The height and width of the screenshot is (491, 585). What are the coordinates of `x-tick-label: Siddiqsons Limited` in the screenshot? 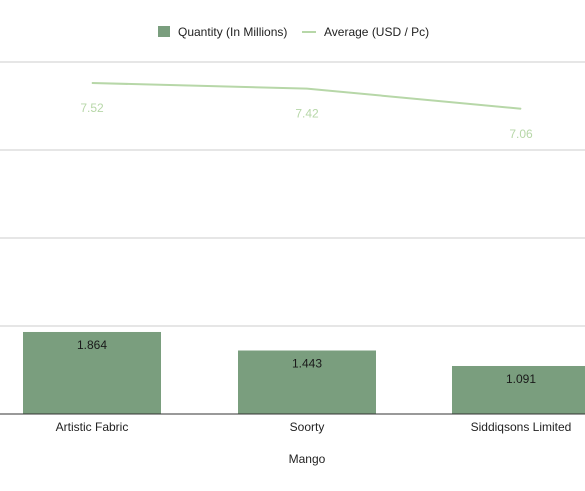 It's located at (521, 427).